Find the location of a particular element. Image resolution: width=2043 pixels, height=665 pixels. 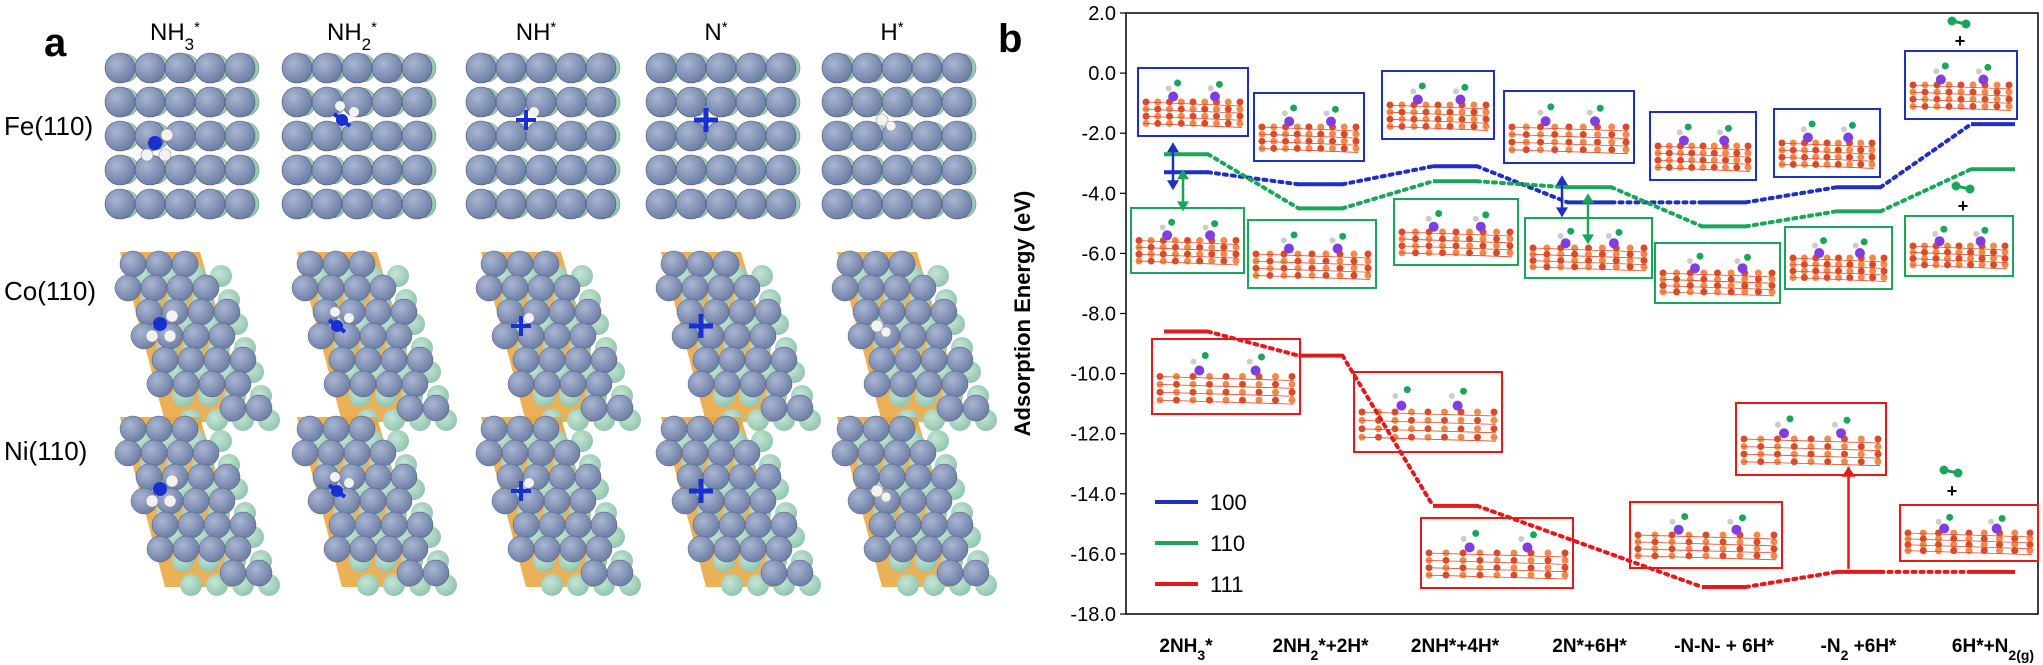

arrow-111-desorption is located at coordinates (1848, 517).